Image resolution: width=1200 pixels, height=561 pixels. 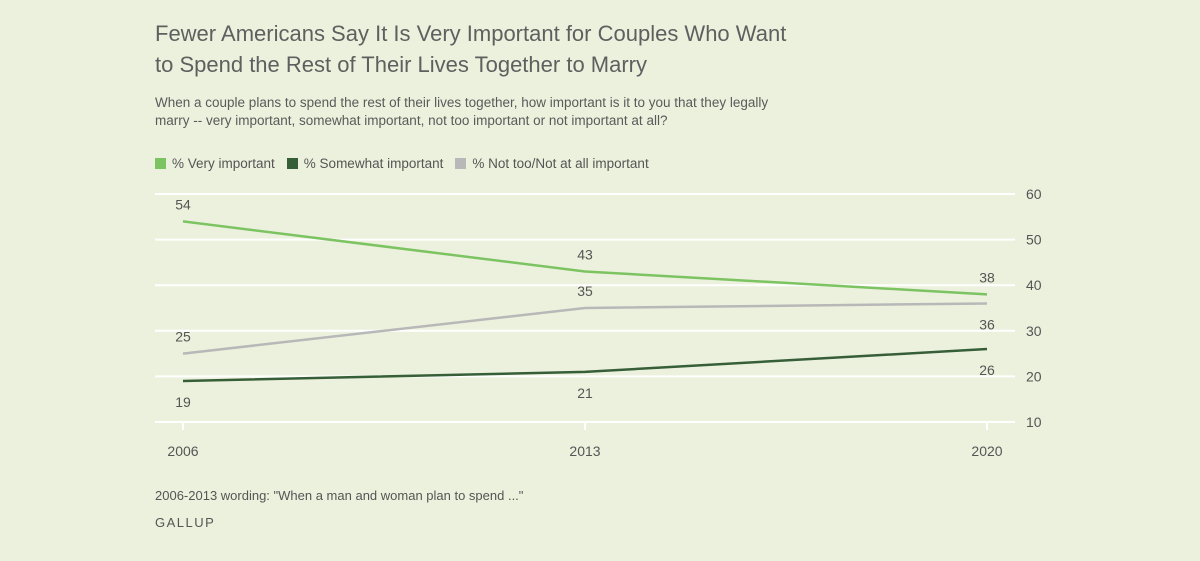 What do you see at coordinates (560, 163) in the screenshot?
I see `legend-label-not-important: % Not too/Not at all important` at bounding box center [560, 163].